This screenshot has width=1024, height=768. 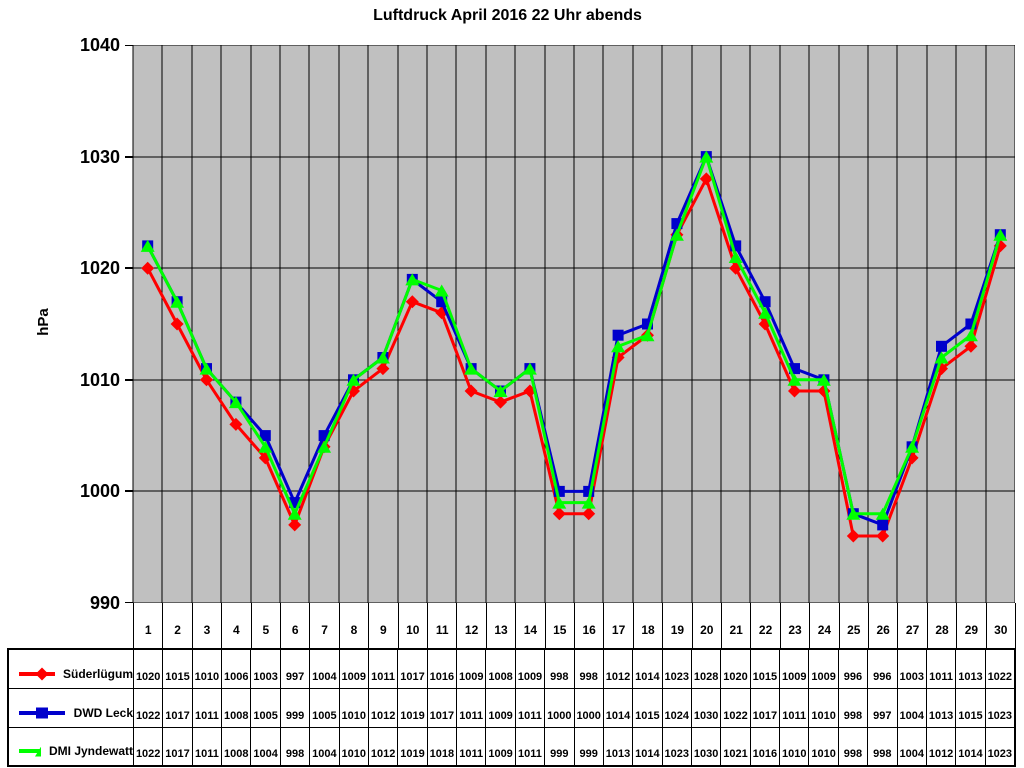 What do you see at coordinates (676, 707) in the screenshot?
I see `table-value-cell: 1024` at bounding box center [676, 707].